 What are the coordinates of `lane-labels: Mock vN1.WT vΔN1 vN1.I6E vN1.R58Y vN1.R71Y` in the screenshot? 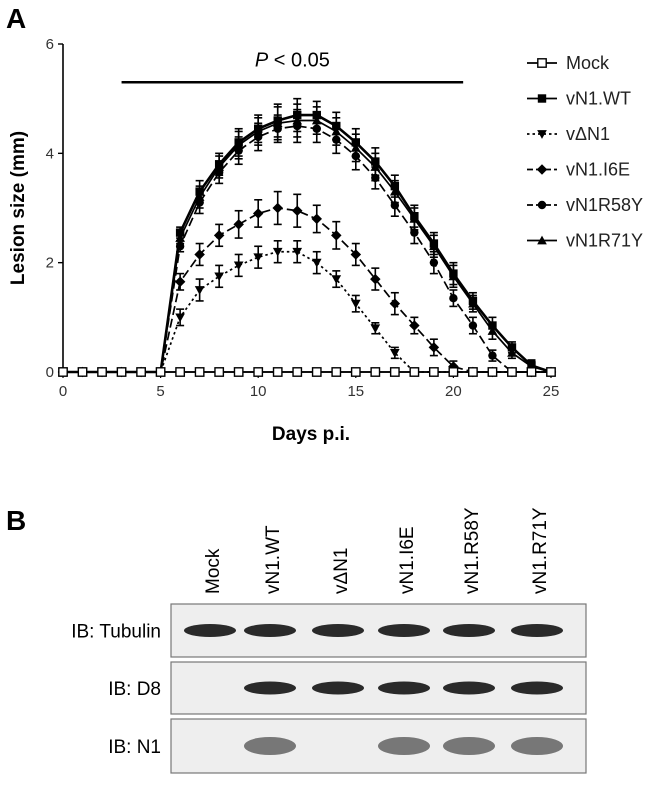 It's located at (377, 550).